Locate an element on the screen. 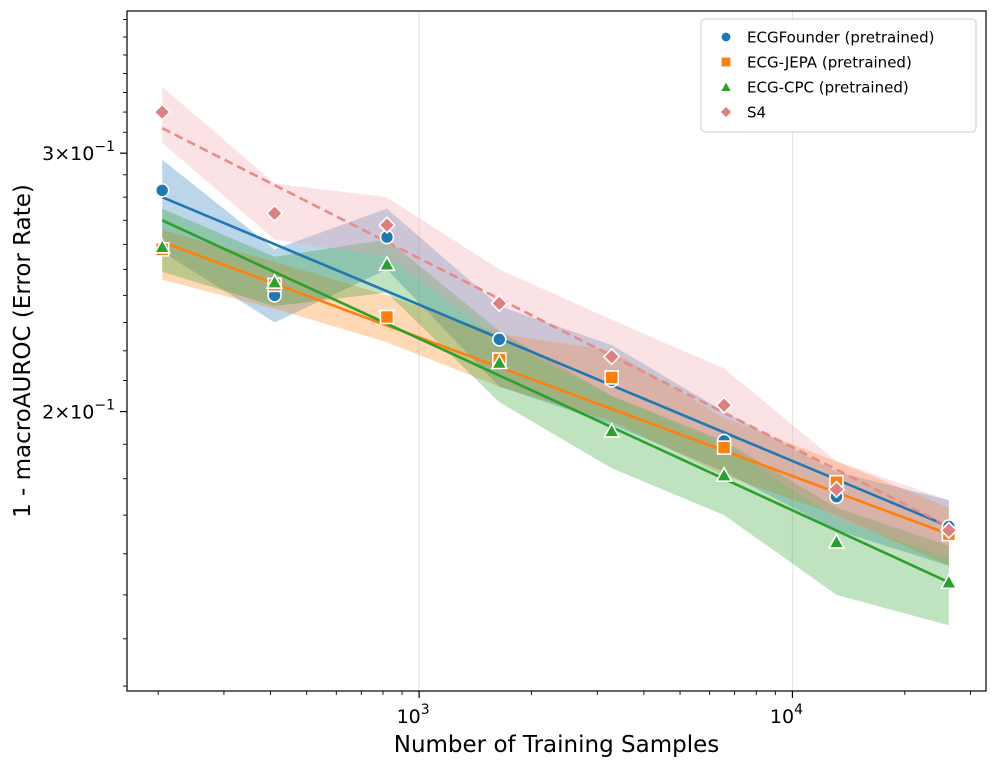 The height and width of the screenshot is (767, 997). x-axis: 10³ 10⁴ is located at coordinates (564, 709).